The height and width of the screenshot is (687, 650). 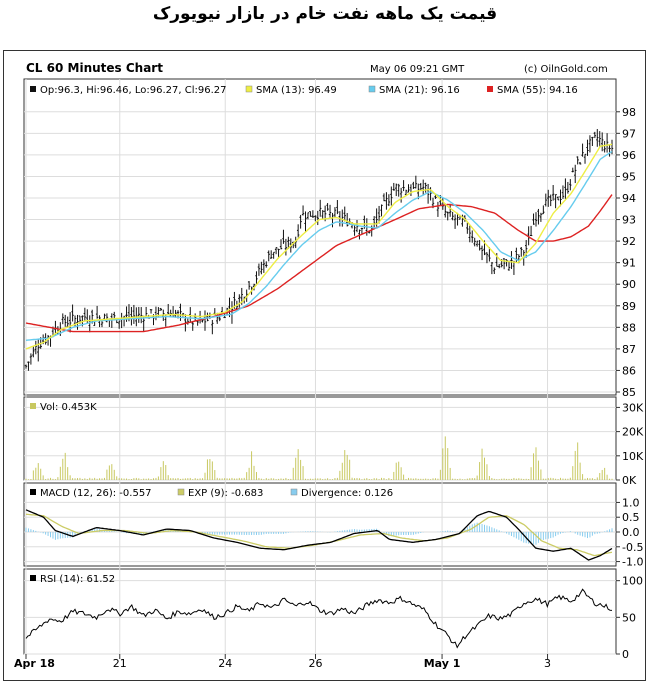 What do you see at coordinates (34, 663) in the screenshot?
I see `x-tick-label: Apr 18` at bounding box center [34, 663].